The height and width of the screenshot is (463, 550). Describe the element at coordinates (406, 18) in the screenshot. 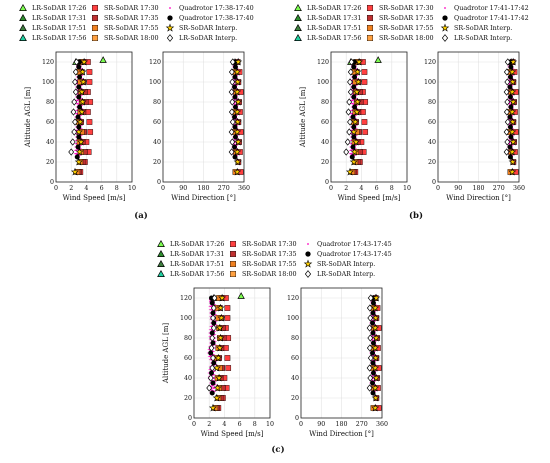

I see `legend-label: SR-SoDAR 17:35` at that location.